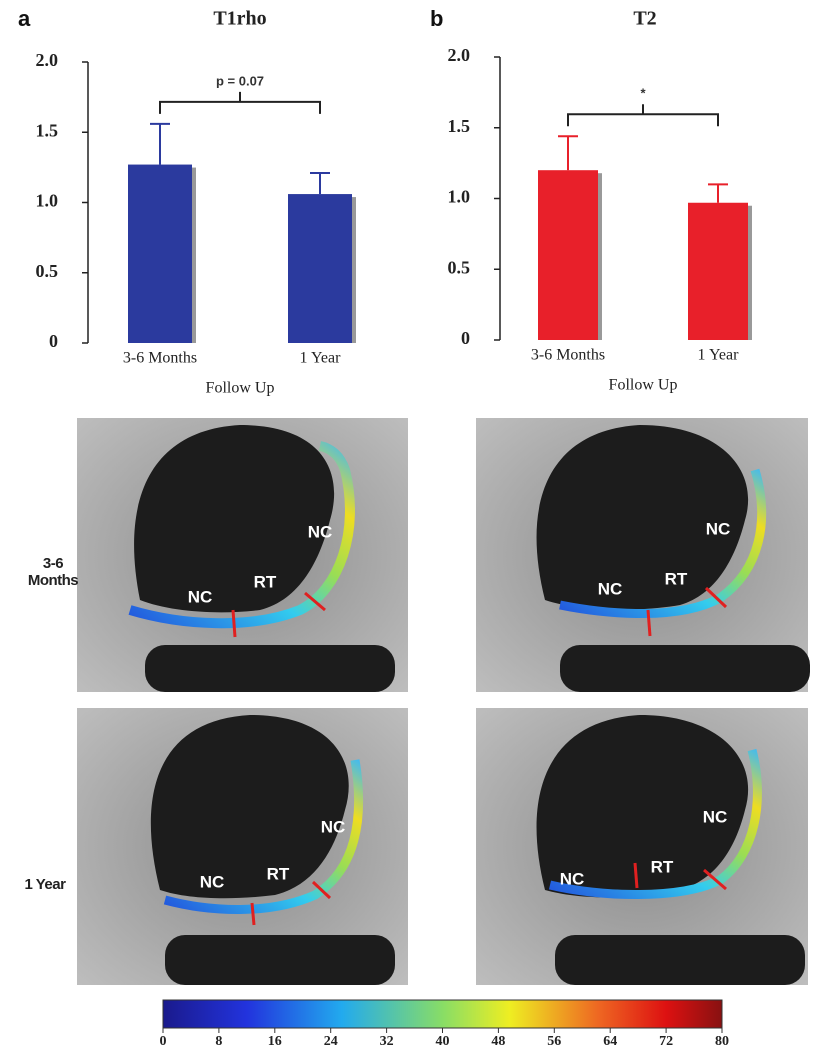 The image size is (813, 1050). What do you see at coordinates (24, 18) in the screenshot?
I see `panel-letter: a` at bounding box center [24, 18].